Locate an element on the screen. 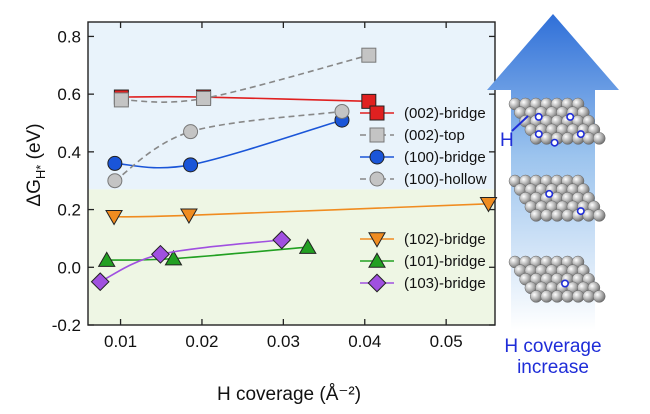  y-tick-label: -0.2 is located at coordinates (66, 325).